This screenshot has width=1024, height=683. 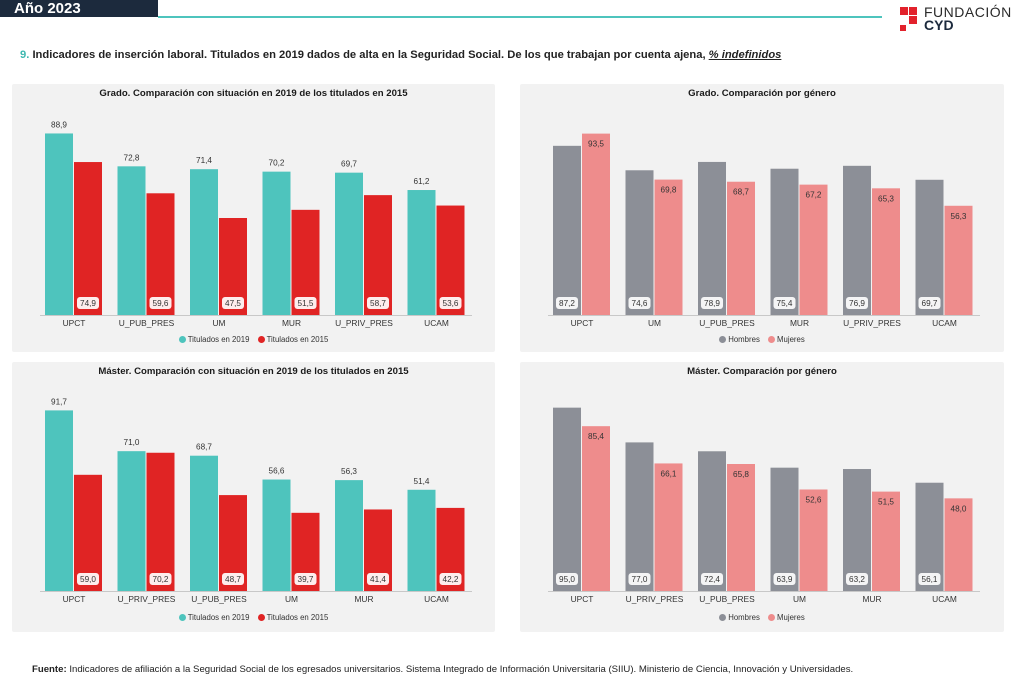 What do you see at coordinates (306, 303) in the screenshot?
I see `data-label-mur-titulados-en-2015: 51,5` at bounding box center [306, 303].